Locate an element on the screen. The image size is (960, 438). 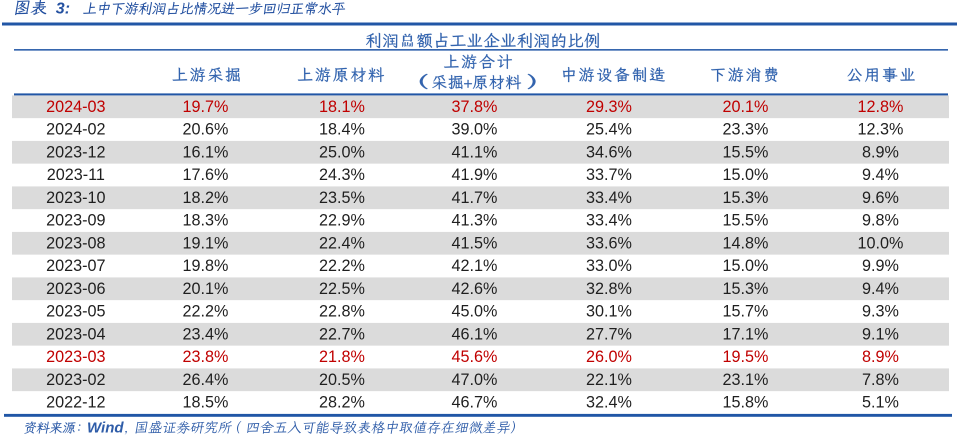
svg-text: 41.7% is located at coordinates (475, 198).